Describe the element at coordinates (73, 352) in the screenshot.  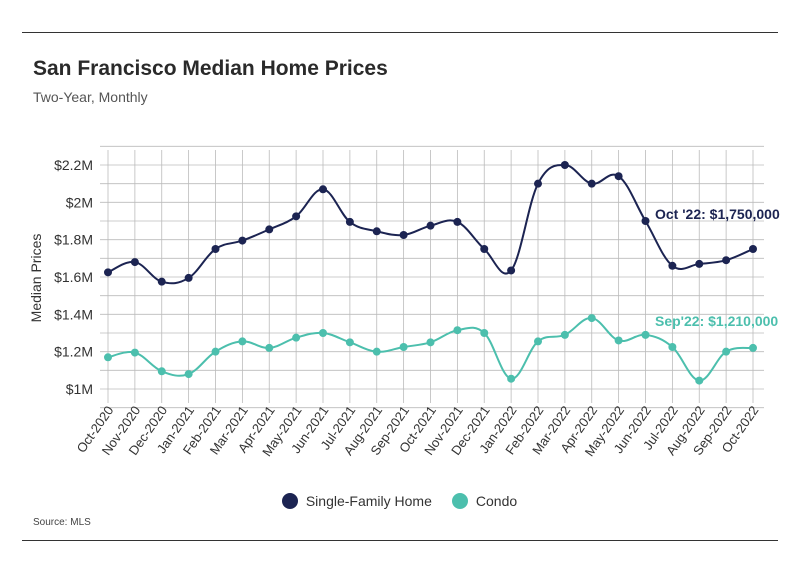
I see `y-tick-label: $1.2M` at that location.